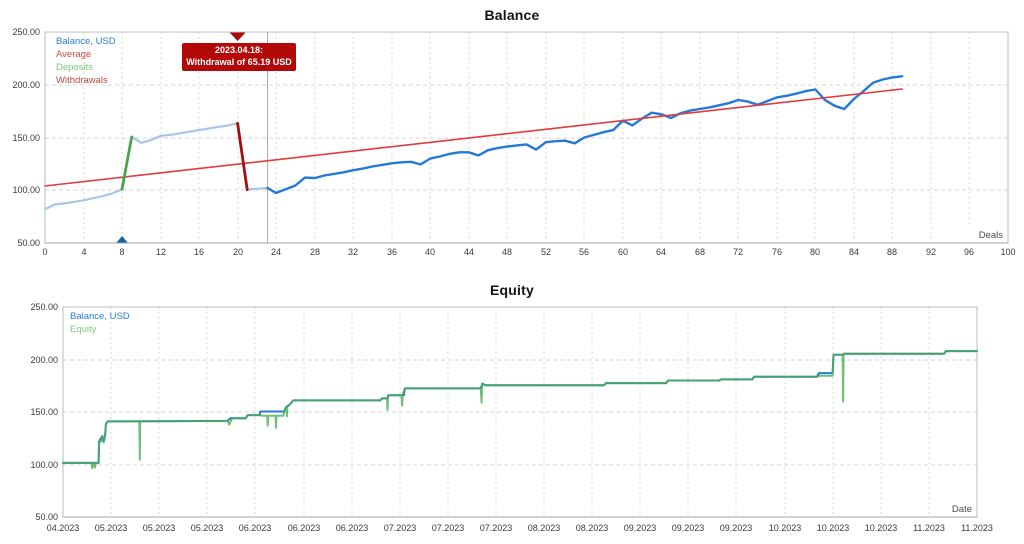 Image resolution: width=1024 pixels, height=544 pixels. What do you see at coordinates (315, 252) in the screenshot?
I see `x-tick-label: 28` at bounding box center [315, 252].